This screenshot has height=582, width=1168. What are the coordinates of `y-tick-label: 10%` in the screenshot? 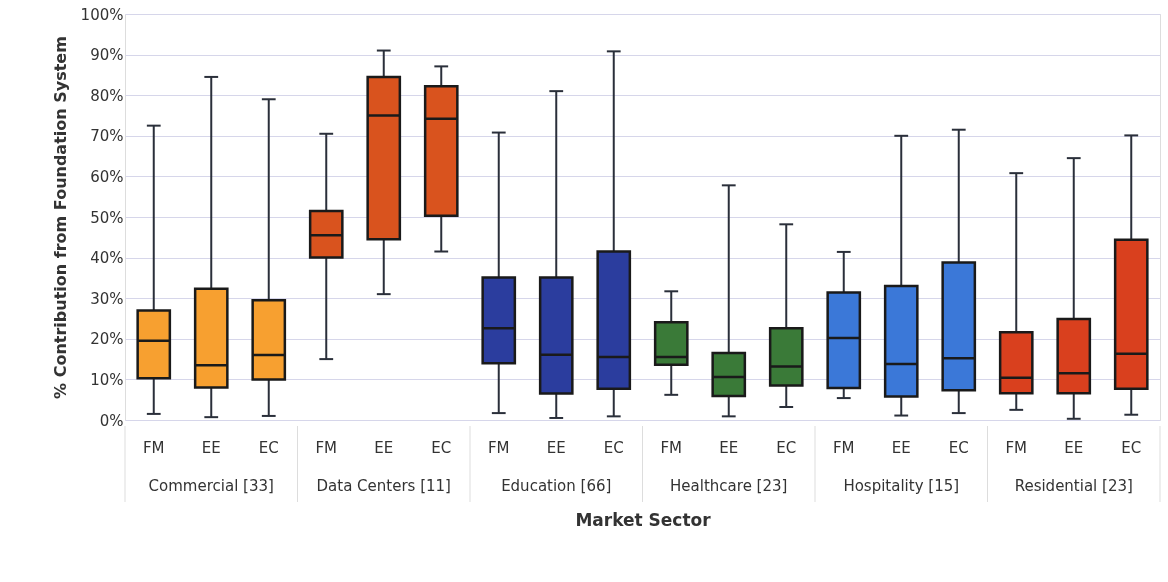 It's located at (107, 379).